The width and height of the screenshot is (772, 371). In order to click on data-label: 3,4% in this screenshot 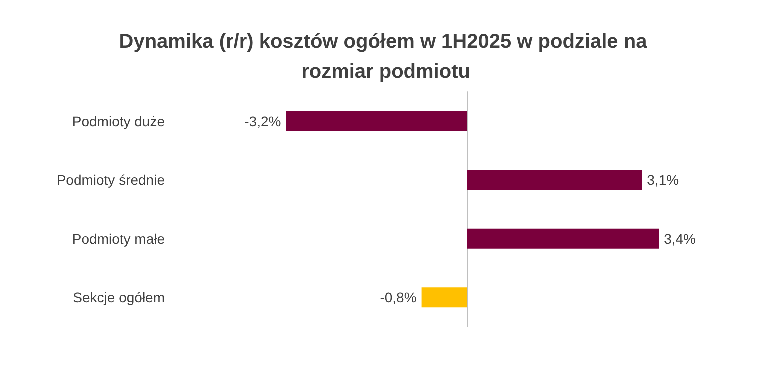, I will do `click(680, 238)`.